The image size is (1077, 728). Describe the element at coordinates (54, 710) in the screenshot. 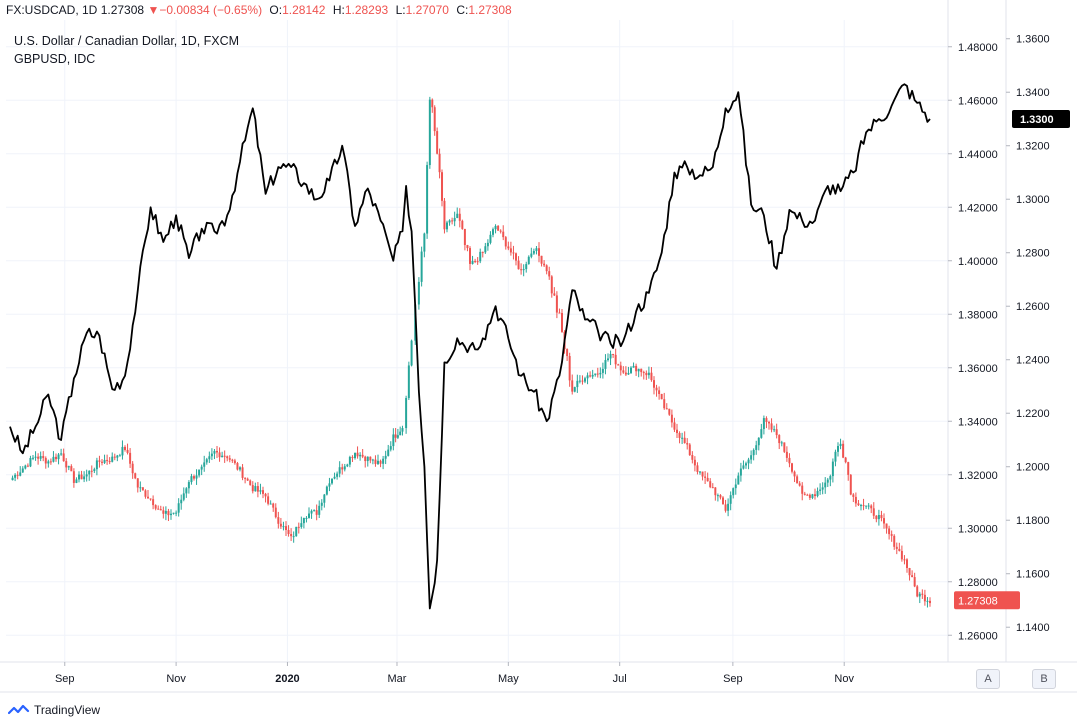

I see `brand-footer: TradingView` at that location.